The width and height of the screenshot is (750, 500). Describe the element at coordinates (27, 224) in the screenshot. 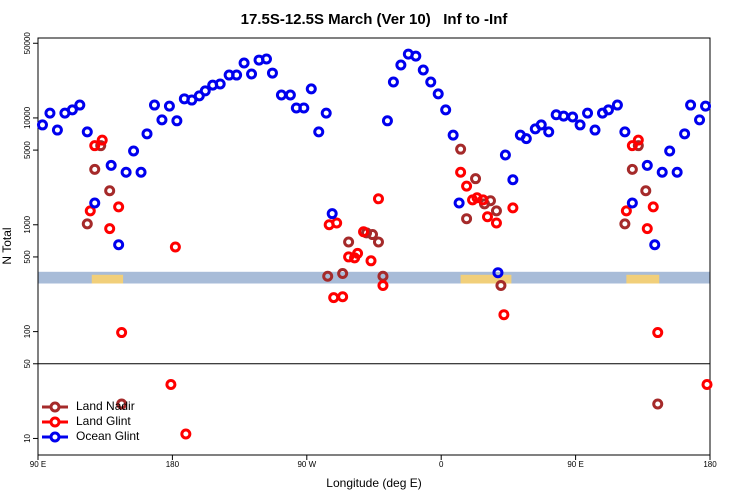

I see `y-tick-label: 1000` at that location.